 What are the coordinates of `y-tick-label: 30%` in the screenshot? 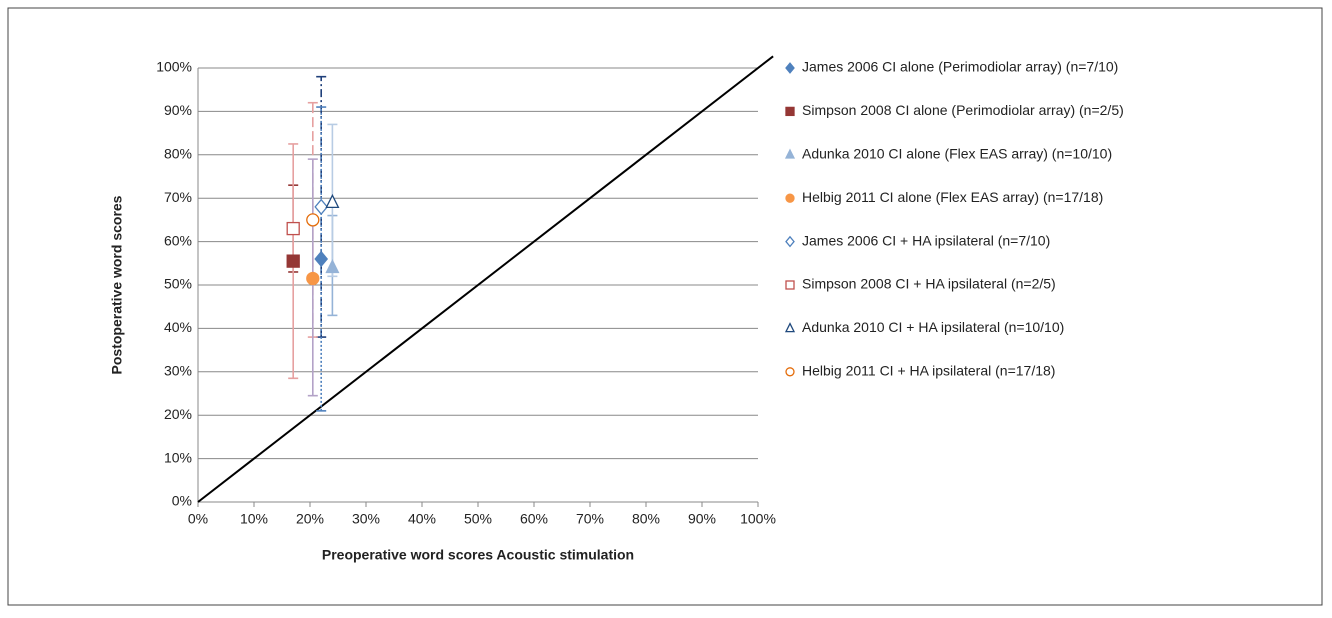 It's located at (178, 371).